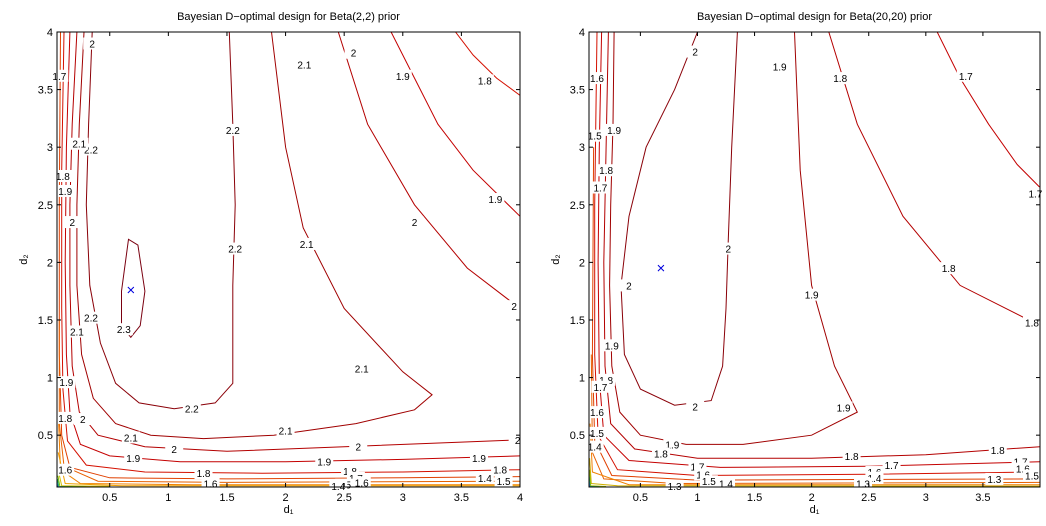 The width and height of the screenshot is (1046, 526). Describe the element at coordinates (726, 485) in the screenshot. I see `contour-label: 1.4` at that location.